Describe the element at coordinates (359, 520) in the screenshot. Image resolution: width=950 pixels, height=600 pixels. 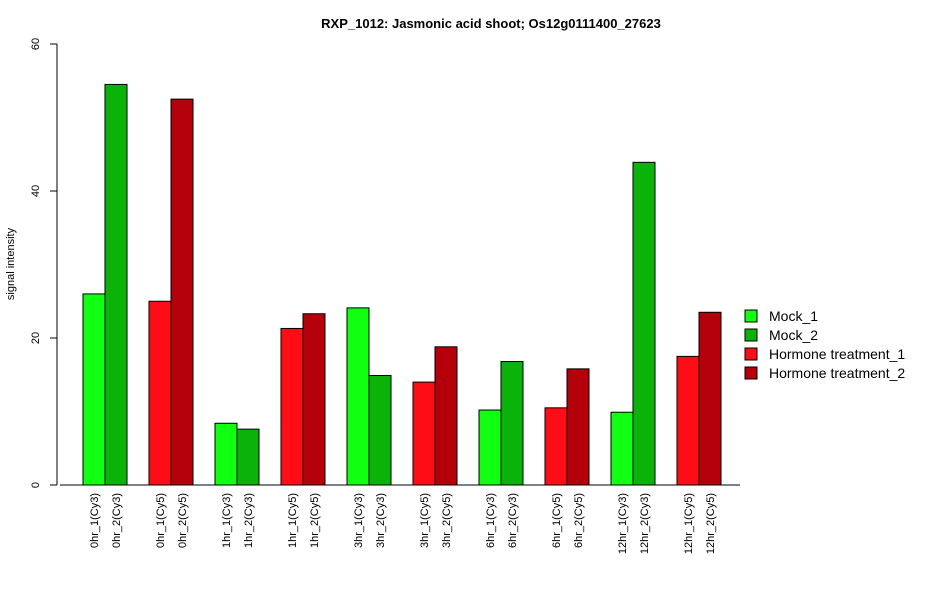
I see `x-tick-label: 3hr_1(Cy3)` at that location.